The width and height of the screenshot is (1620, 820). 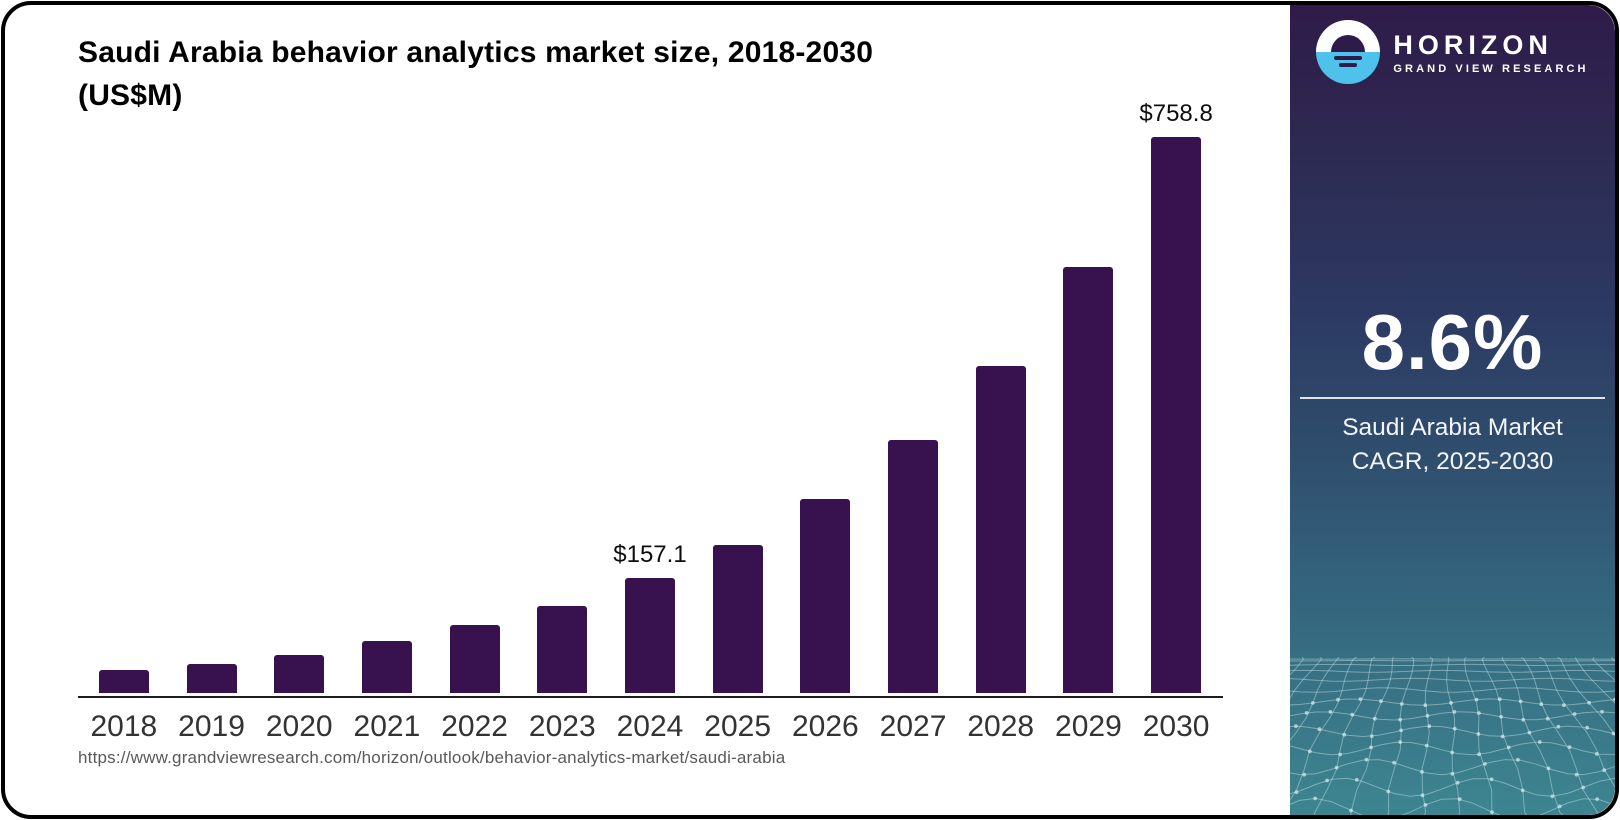 I want to click on x-axis-label-2024: 2024, so click(x=650, y=726).